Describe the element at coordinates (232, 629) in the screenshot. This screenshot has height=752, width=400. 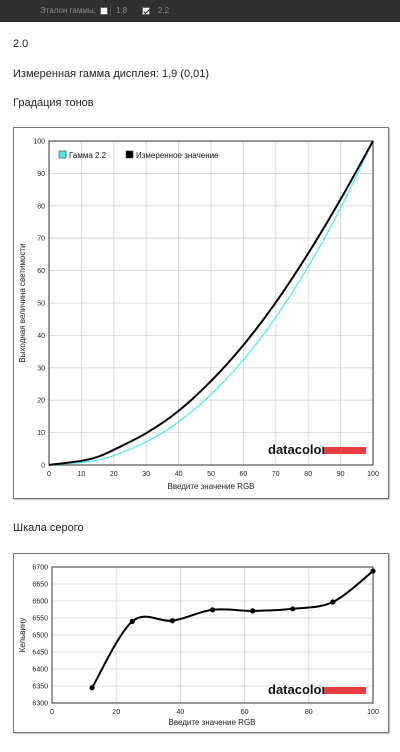
I see `color-temperature-line` at that location.